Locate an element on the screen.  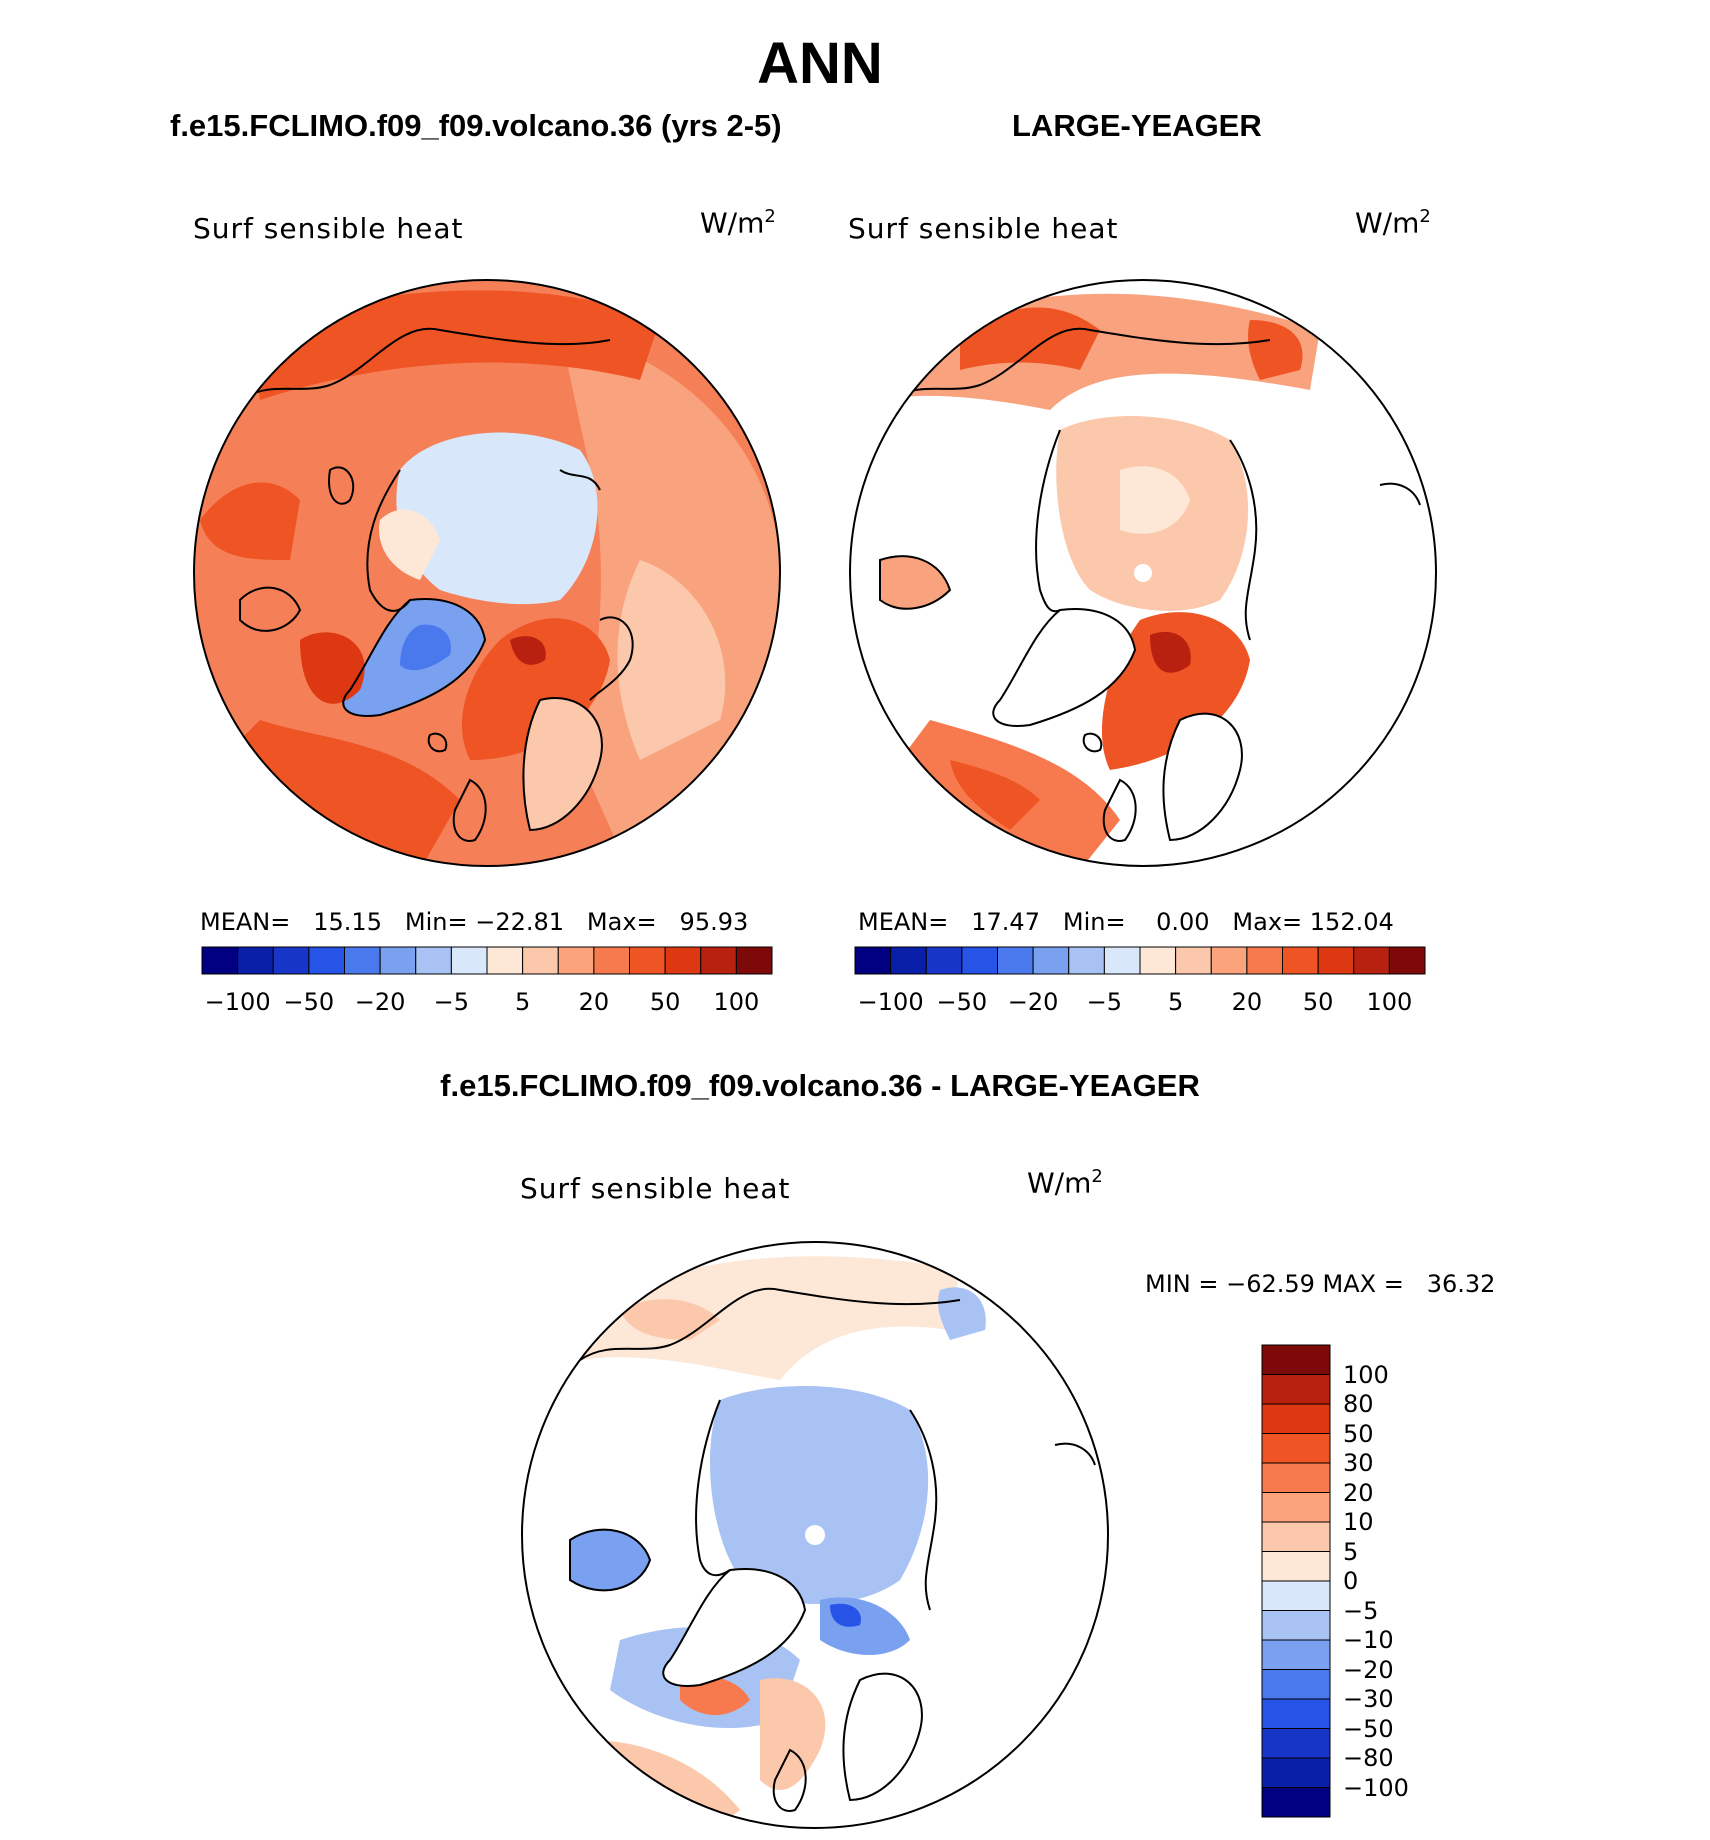
panel2-map-border is located at coordinates (1143, 573).